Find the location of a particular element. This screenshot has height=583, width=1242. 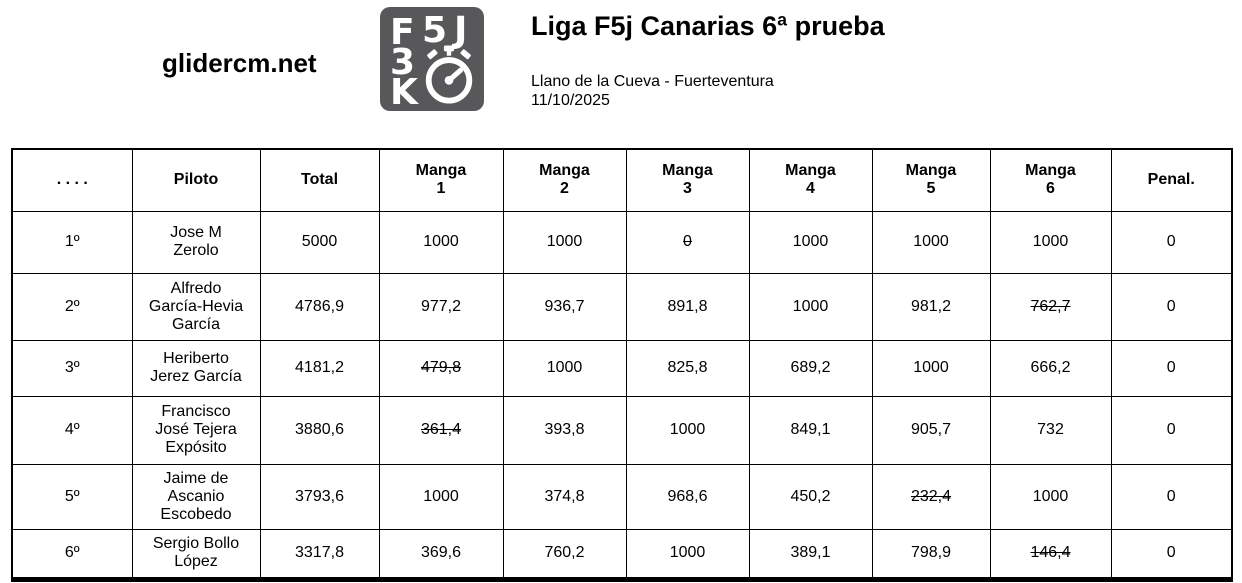

f5j-3k-logo: F 5 J 3 K is located at coordinates (432, 59).